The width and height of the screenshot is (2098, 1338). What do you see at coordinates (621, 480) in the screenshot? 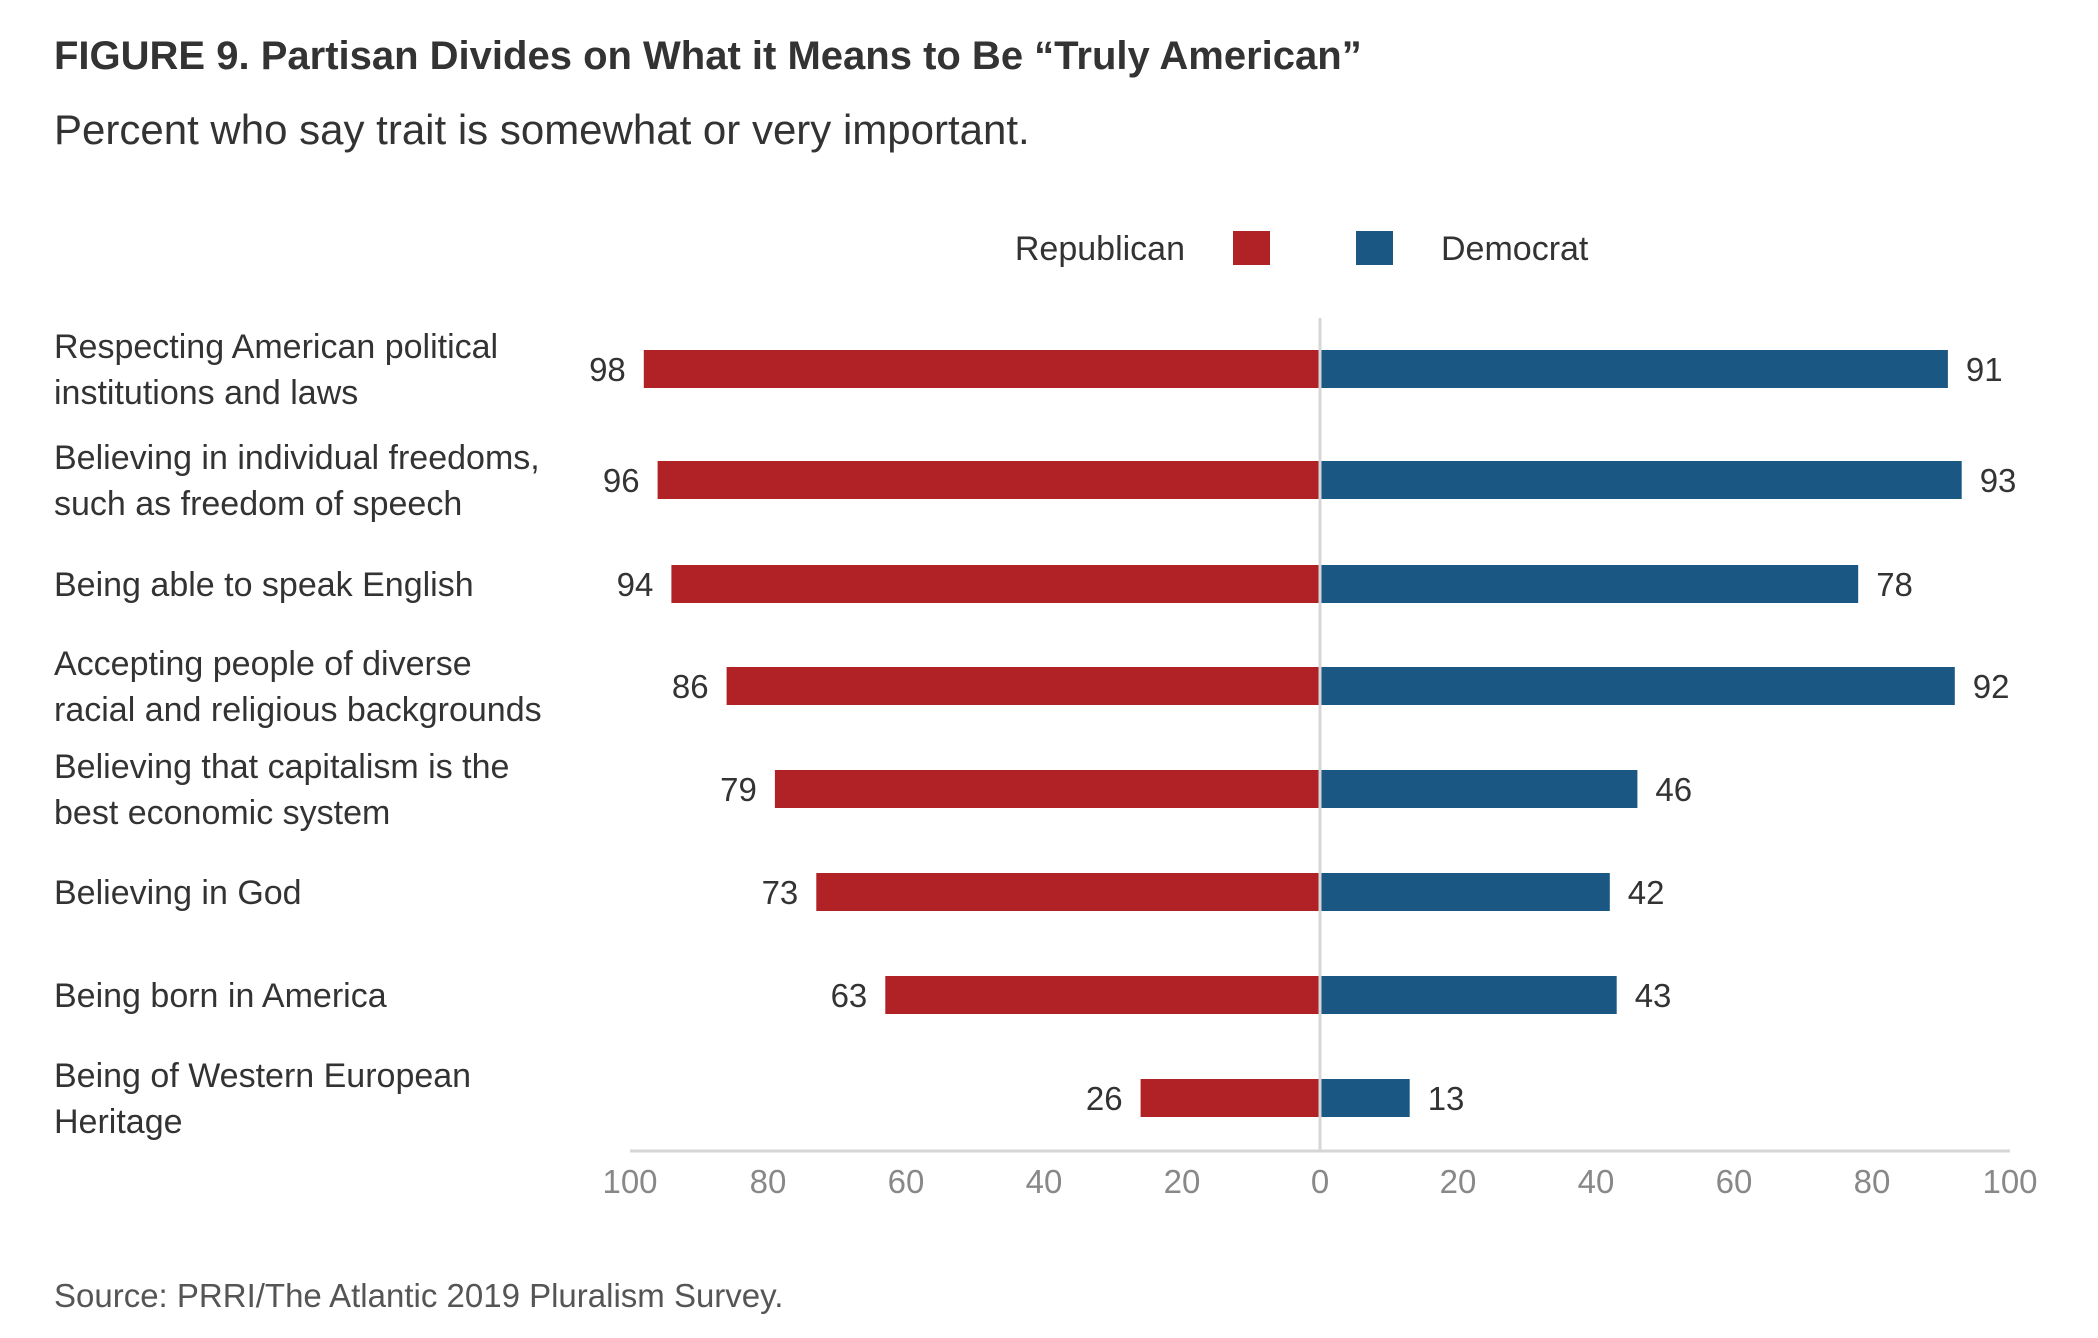
I see `value-label-republican: 96` at bounding box center [621, 480].